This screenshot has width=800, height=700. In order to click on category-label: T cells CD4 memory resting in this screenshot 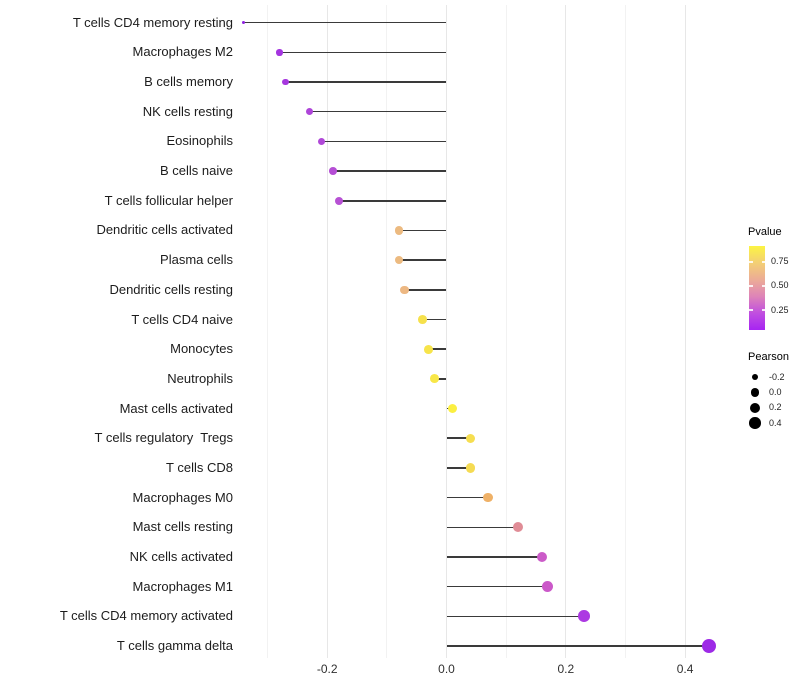, I will do `click(152, 22)`.